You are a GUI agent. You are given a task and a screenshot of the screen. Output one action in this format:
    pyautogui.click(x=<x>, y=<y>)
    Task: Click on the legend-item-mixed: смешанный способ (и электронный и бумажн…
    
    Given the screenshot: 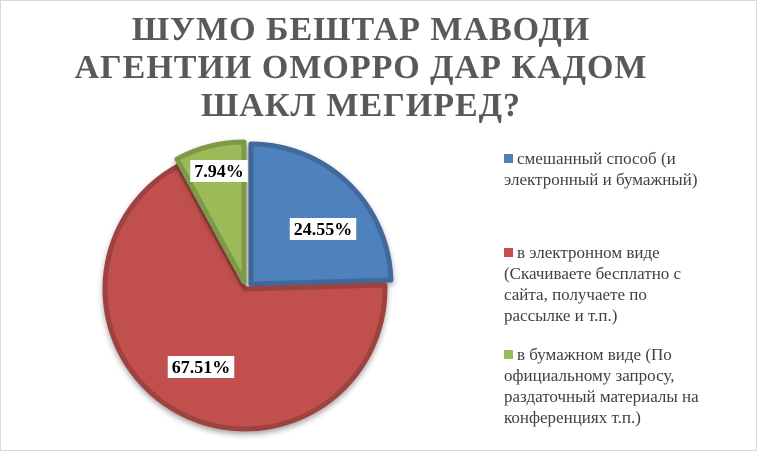 What is the action you would take?
    pyautogui.click(x=626, y=169)
    